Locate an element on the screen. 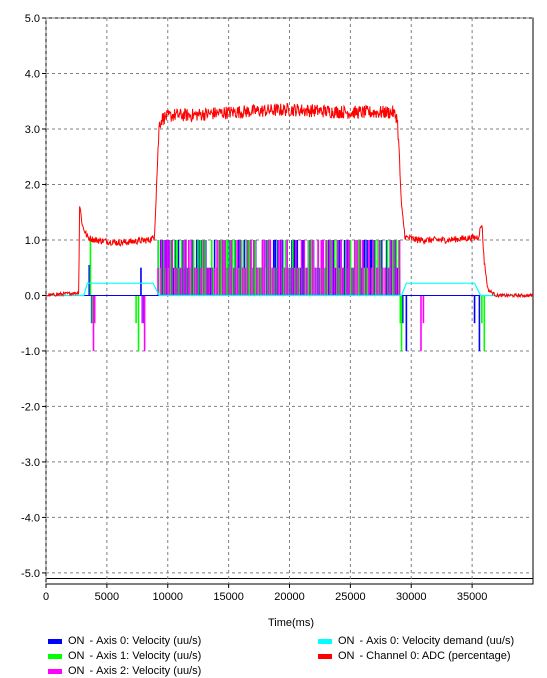 The width and height of the screenshot is (547, 678). legend-item: ON - Axis 1: Velocity (uu/s) is located at coordinates (124, 656).